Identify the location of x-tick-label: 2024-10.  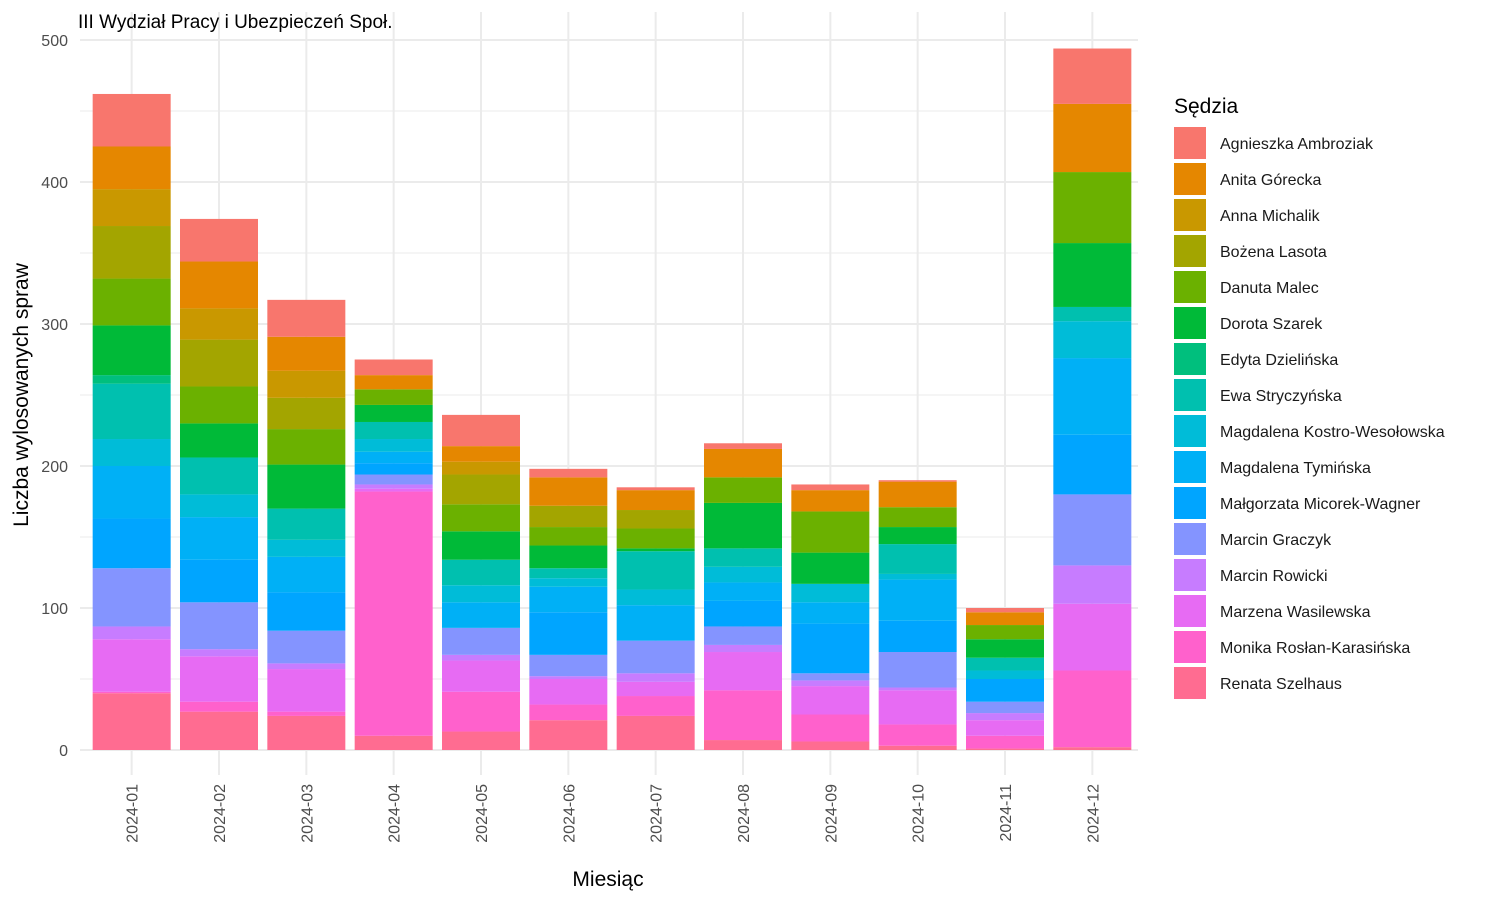
(919, 813).